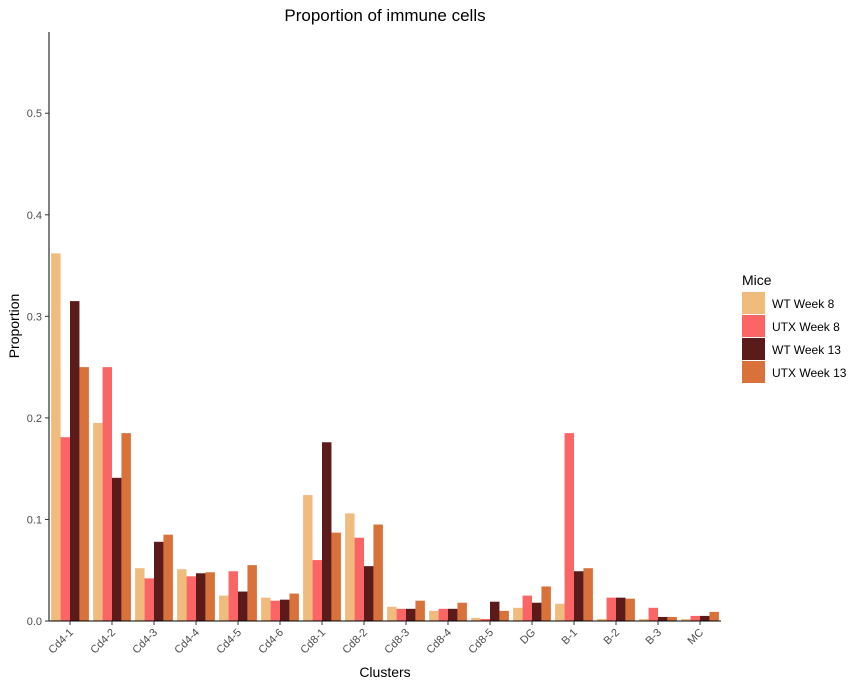 The height and width of the screenshot is (686, 857). I want to click on x-tick-label: Cd4-5, so click(229, 642).